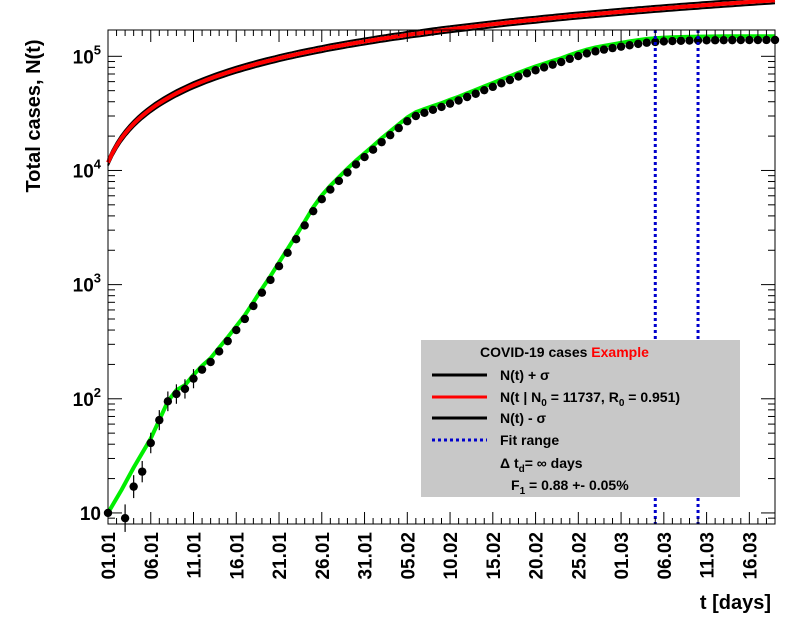 The width and height of the screenshot is (796, 622). What do you see at coordinates (494, 556) in the screenshot?
I see `x-tick-label: 15.02` at bounding box center [494, 556].